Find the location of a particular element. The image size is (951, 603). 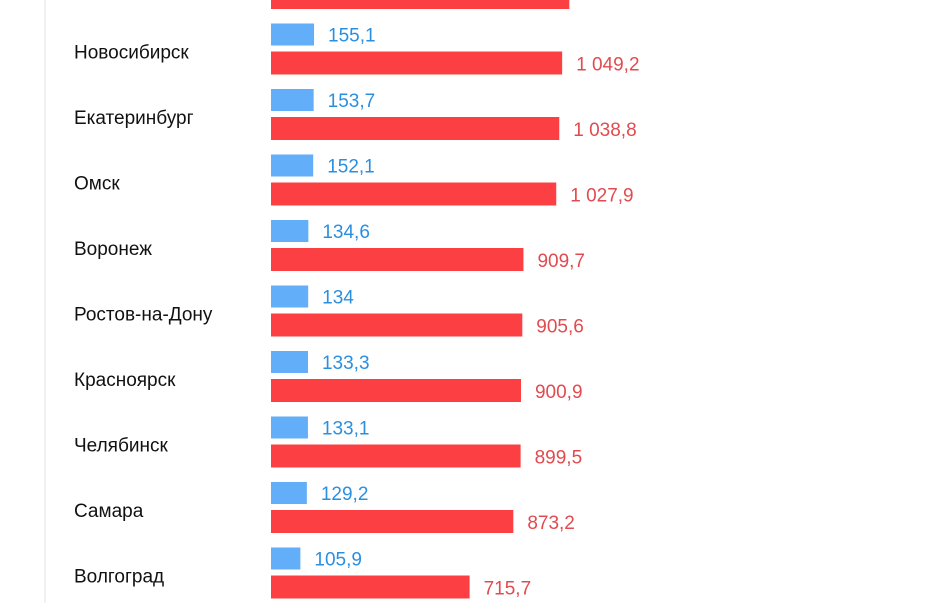

value-label-blue: 155,1 is located at coordinates (352, 36).